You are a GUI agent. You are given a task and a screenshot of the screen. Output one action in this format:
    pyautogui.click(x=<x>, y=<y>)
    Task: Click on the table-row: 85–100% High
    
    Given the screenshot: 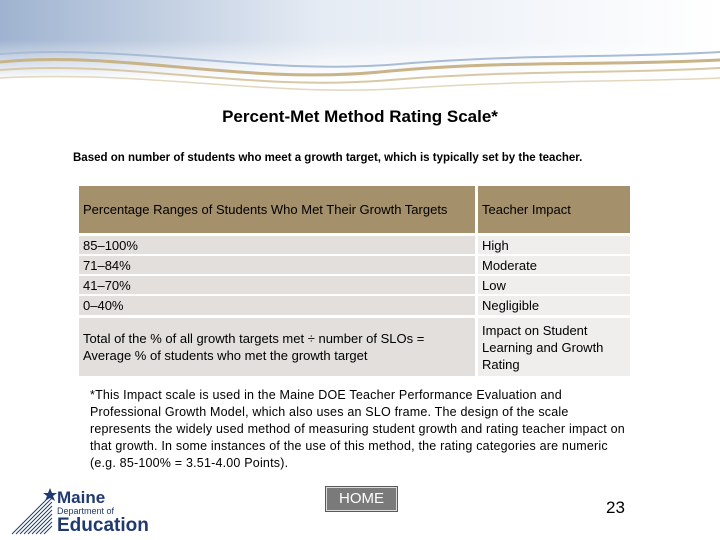 What is the action you would take?
    pyautogui.click(x=354, y=245)
    